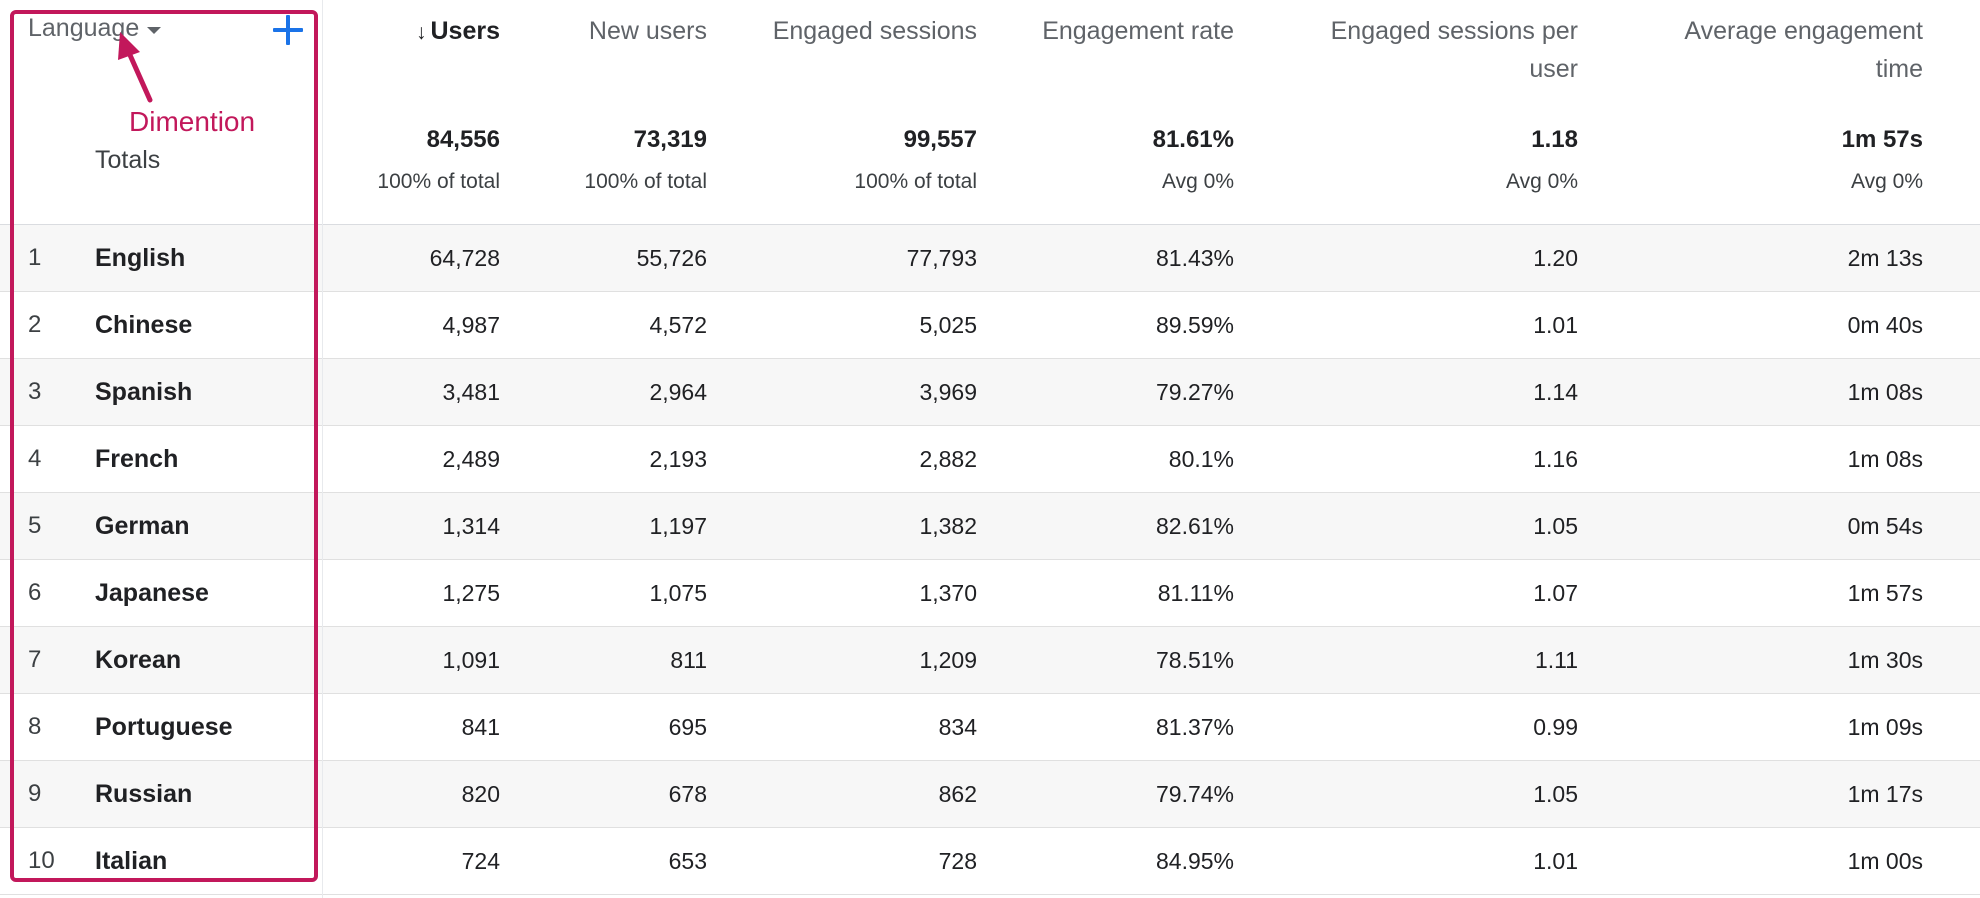 This screenshot has width=1980, height=898. I want to click on cell-engagement-rate: 81.37%, so click(1194, 727).